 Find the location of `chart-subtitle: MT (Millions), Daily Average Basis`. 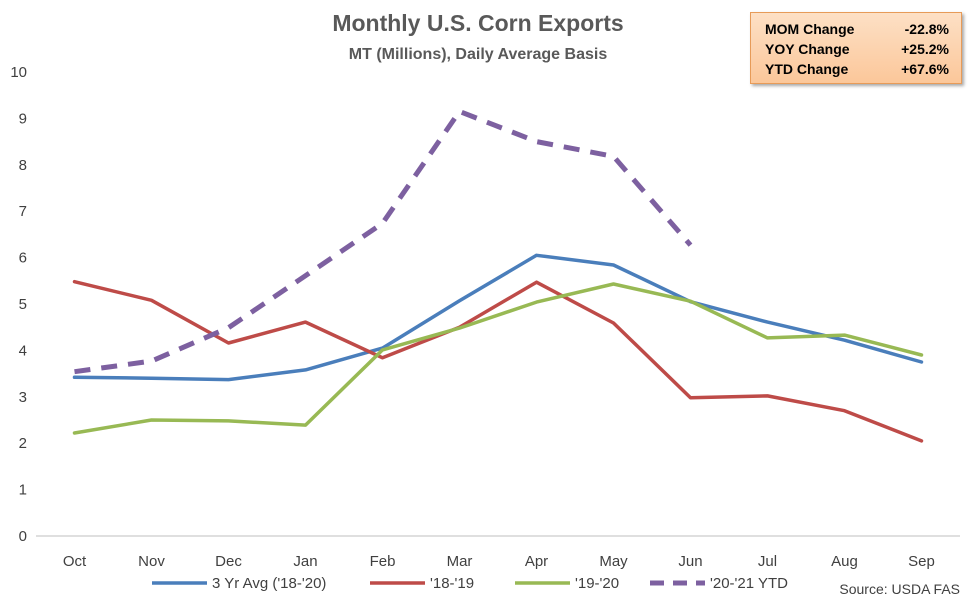

chart-subtitle: MT (Millions), Daily Average Basis is located at coordinates (478, 54).